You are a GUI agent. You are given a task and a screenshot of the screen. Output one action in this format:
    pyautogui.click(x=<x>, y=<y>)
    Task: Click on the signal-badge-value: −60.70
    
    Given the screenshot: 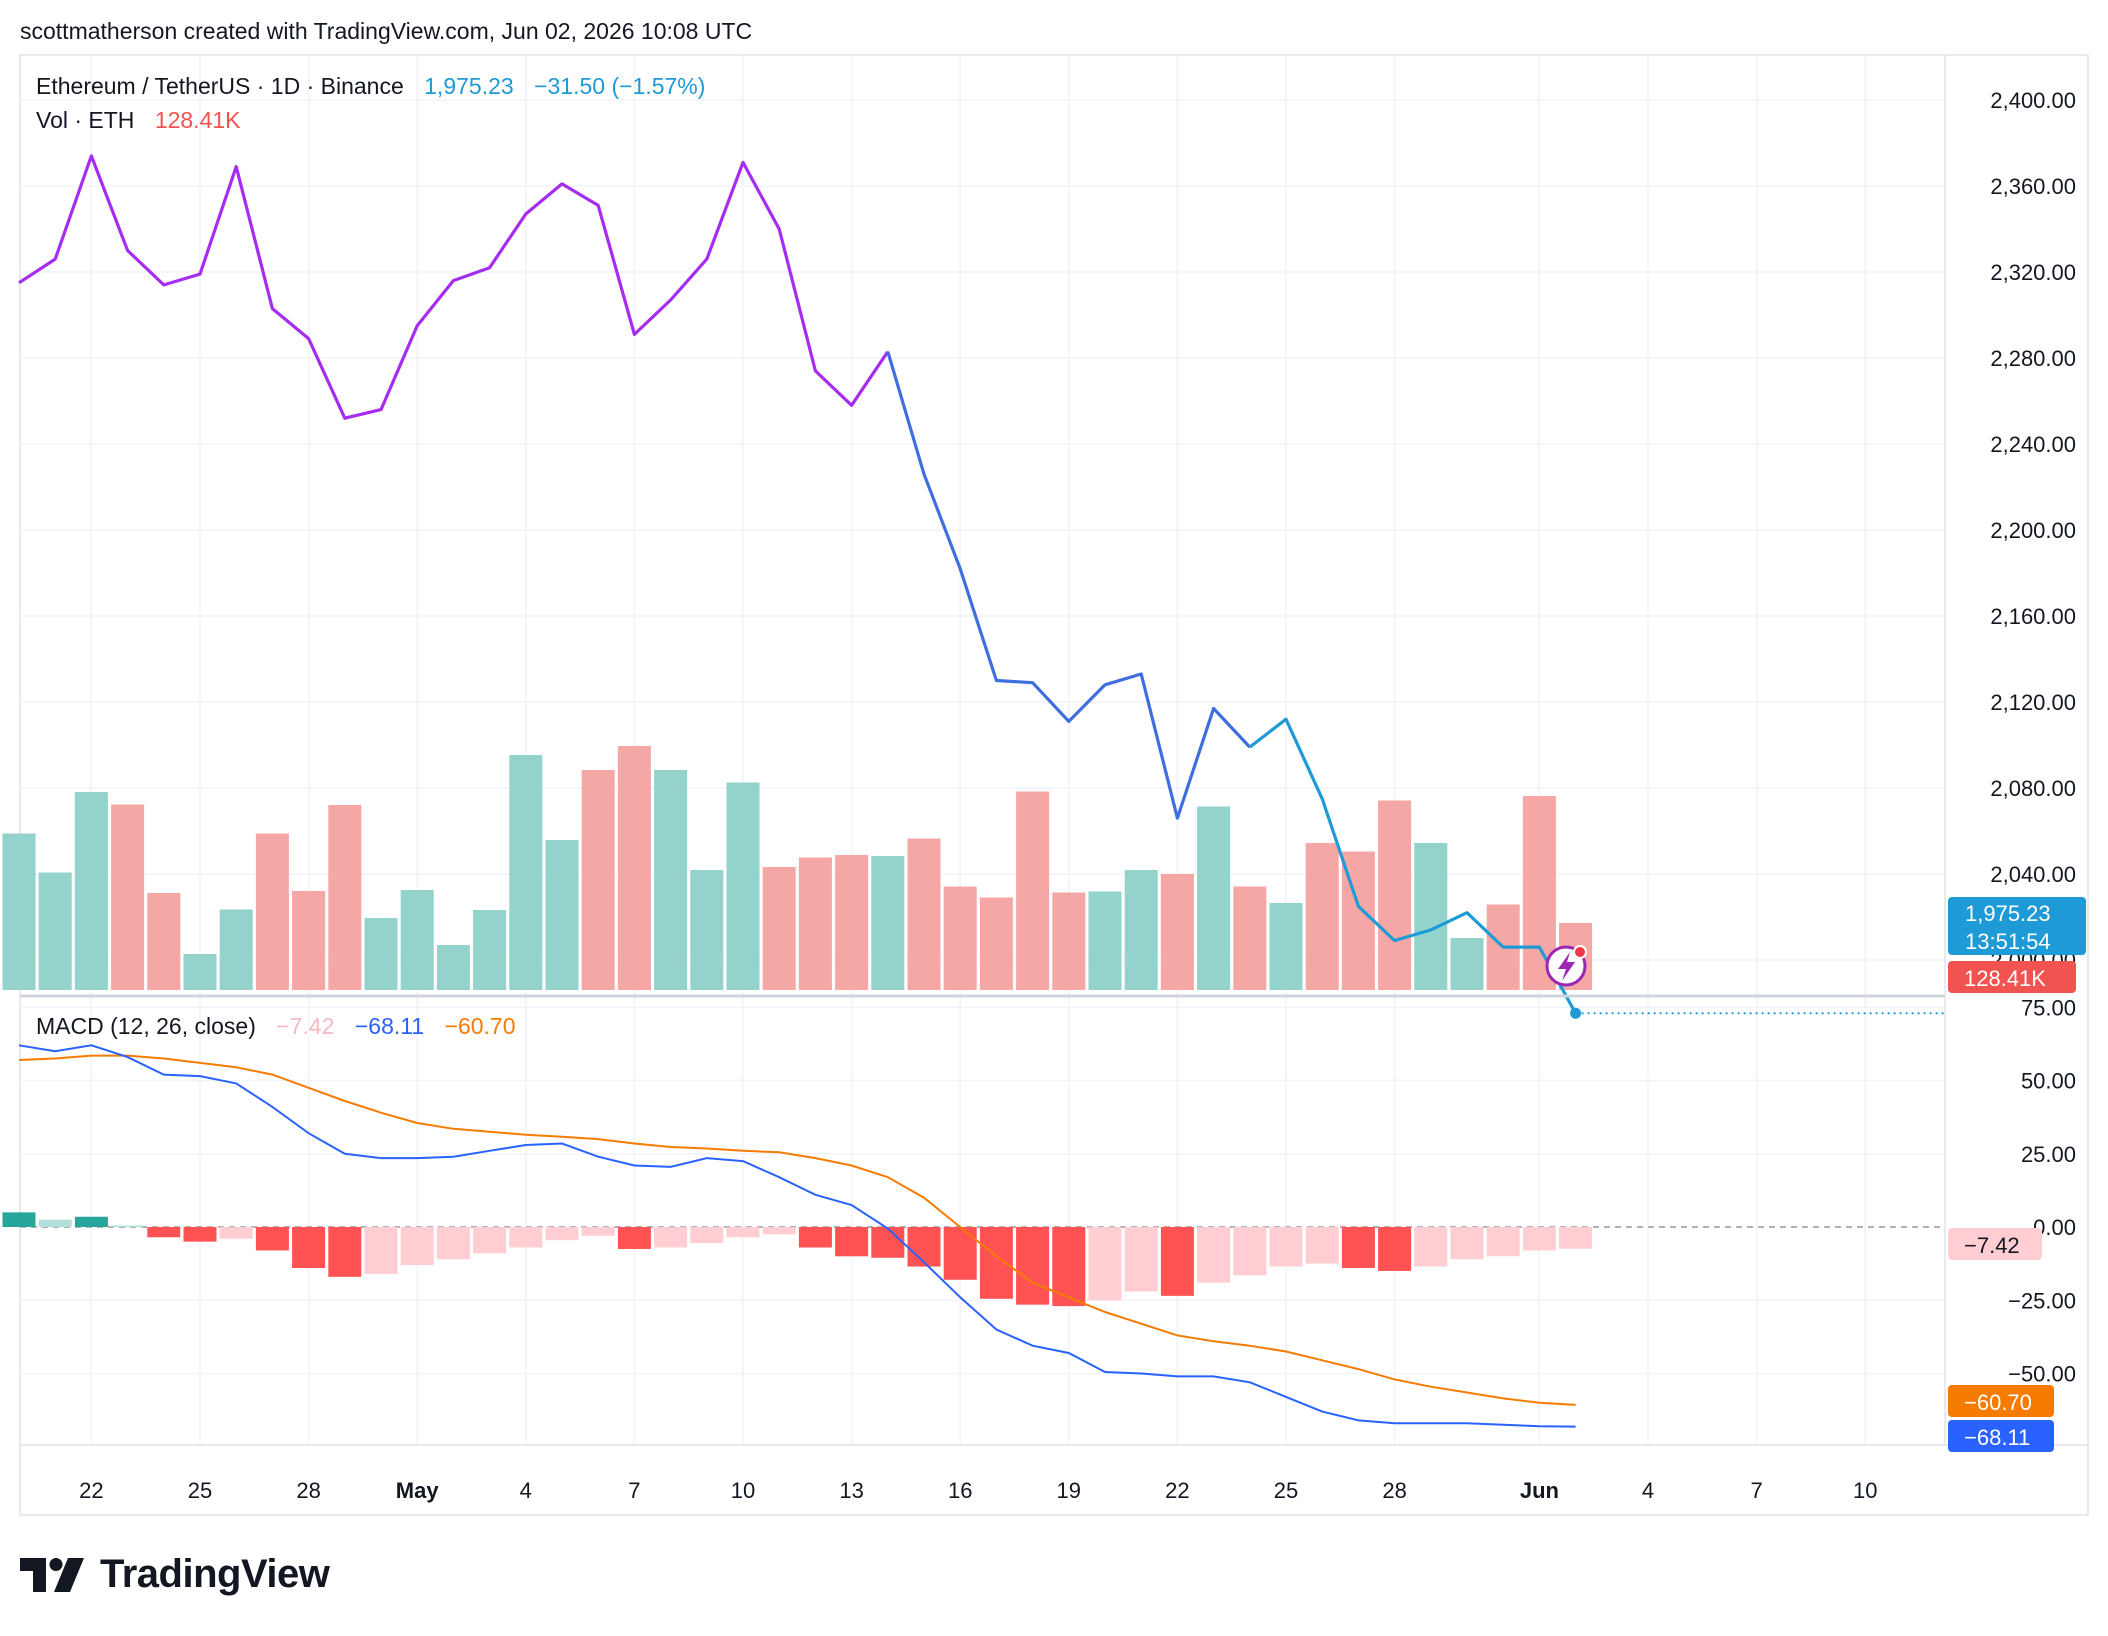 What is the action you would take?
    pyautogui.click(x=1998, y=1402)
    